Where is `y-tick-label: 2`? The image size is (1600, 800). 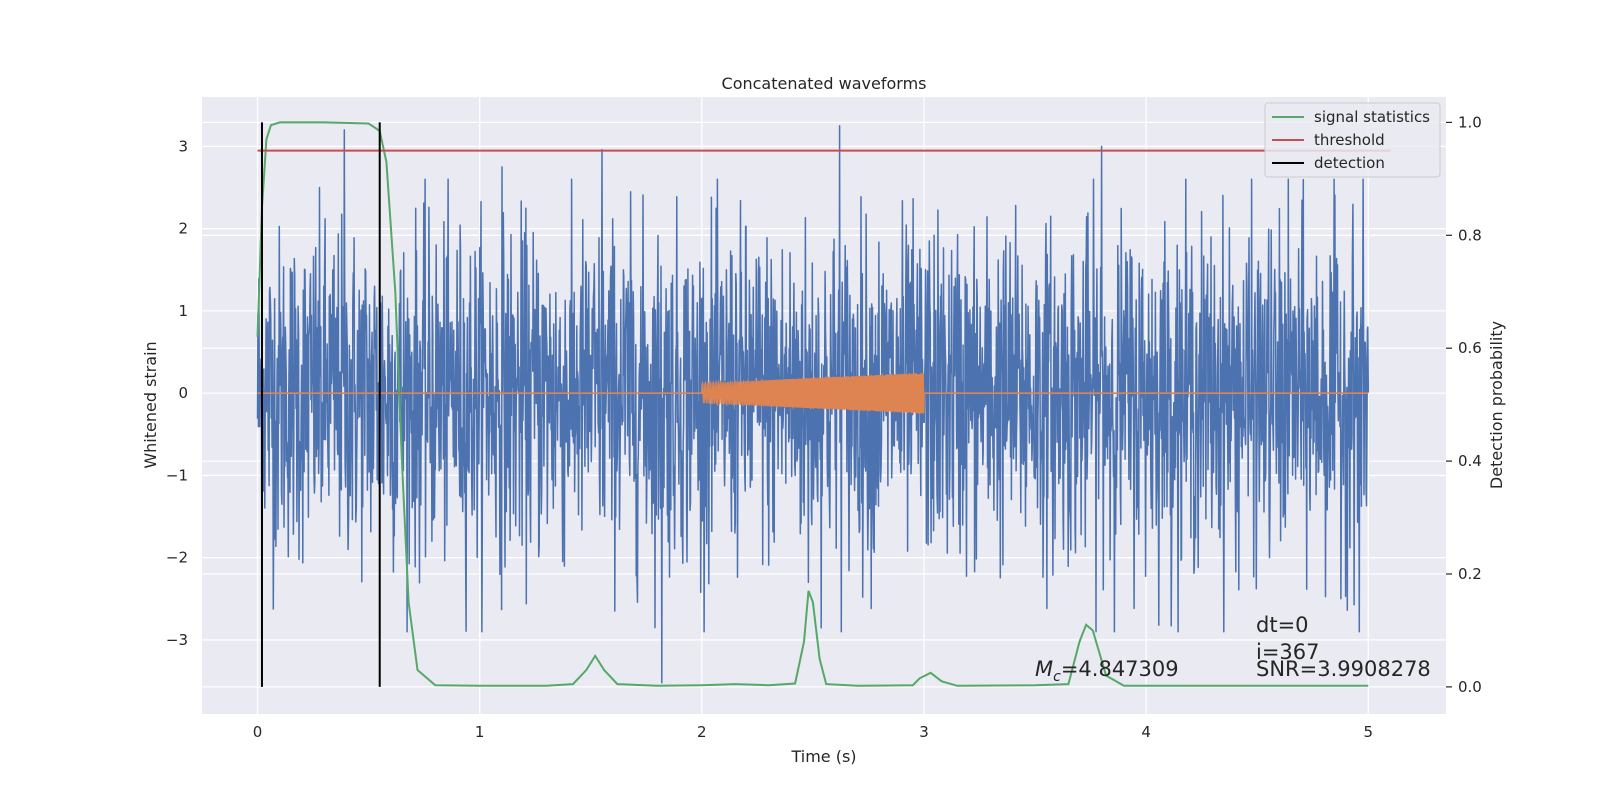
y-tick-label: 2 is located at coordinates (183, 229).